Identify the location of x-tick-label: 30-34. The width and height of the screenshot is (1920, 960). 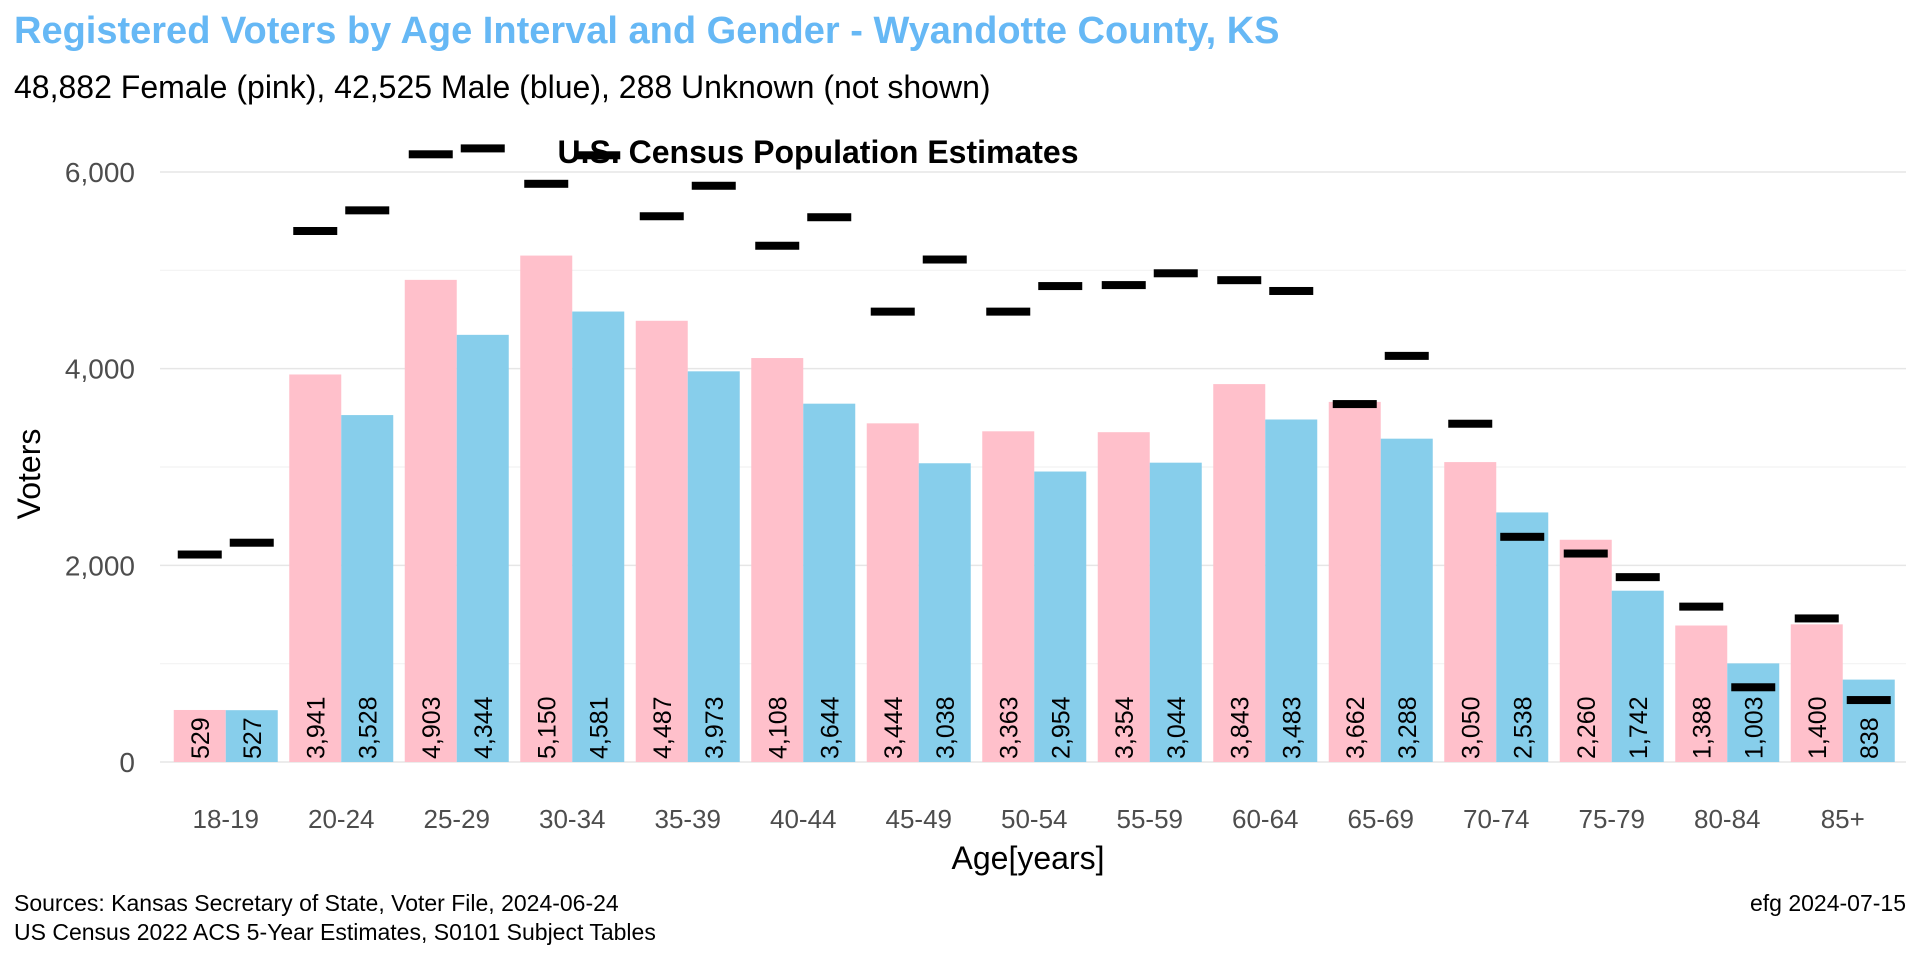
(572, 819).